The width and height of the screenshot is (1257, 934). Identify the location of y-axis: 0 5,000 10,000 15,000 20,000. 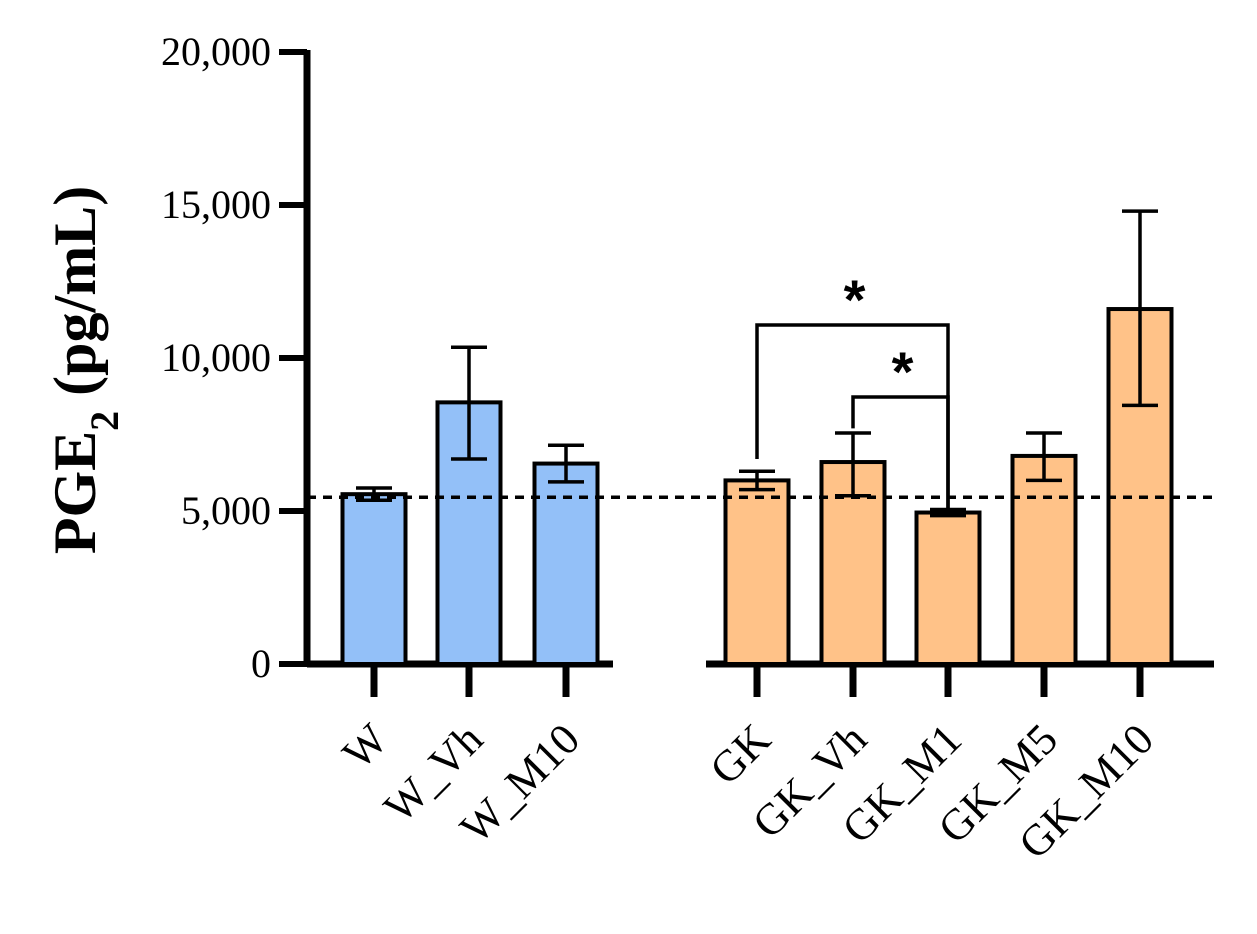
(236, 357).